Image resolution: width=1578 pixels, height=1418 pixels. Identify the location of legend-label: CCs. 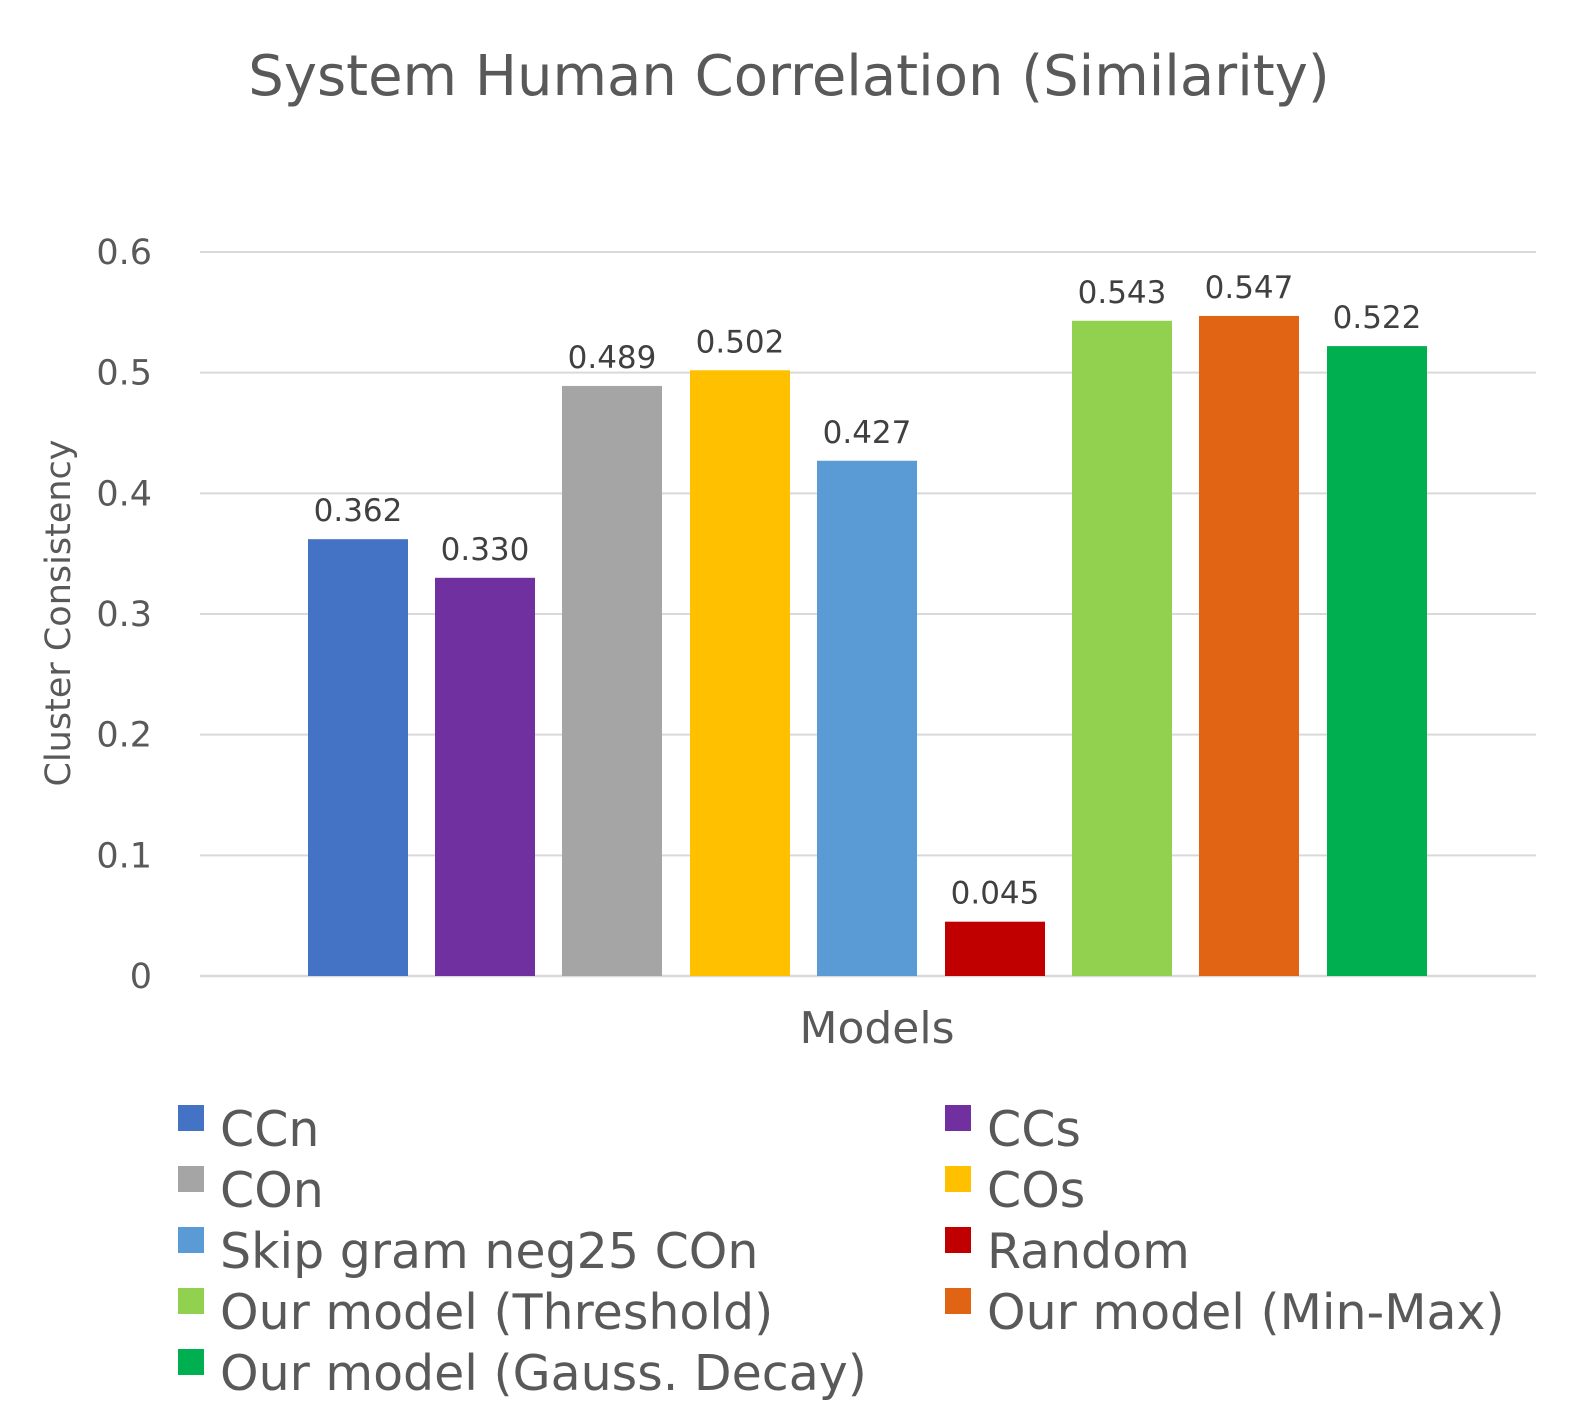
(1034, 1129).